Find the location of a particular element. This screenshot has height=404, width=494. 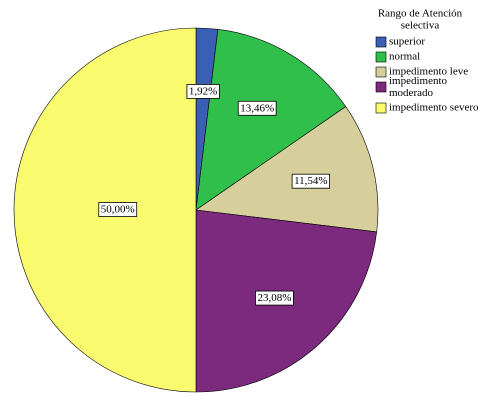

data-label: 50,00% is located at coordinates (118, 209).